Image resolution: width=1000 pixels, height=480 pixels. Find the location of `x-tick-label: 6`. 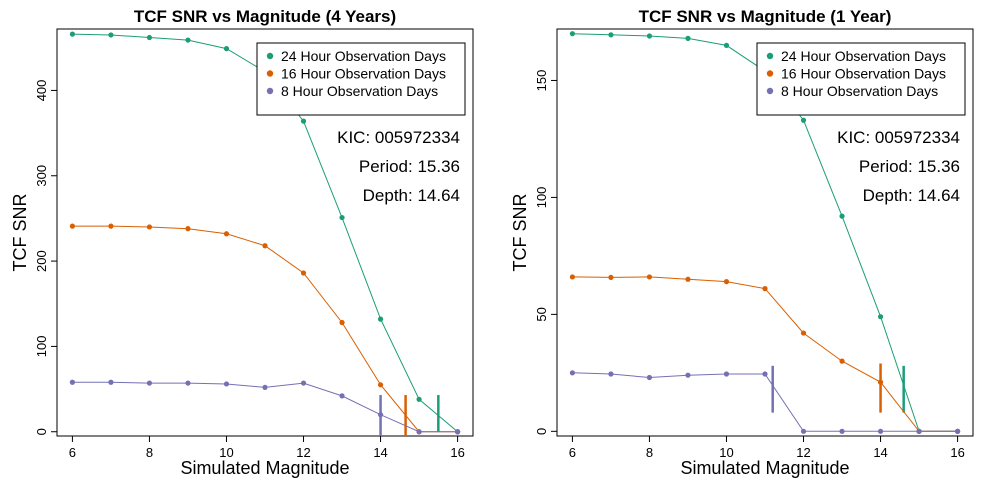

x-tick-label: 6 is located at coordinates (572, 452).